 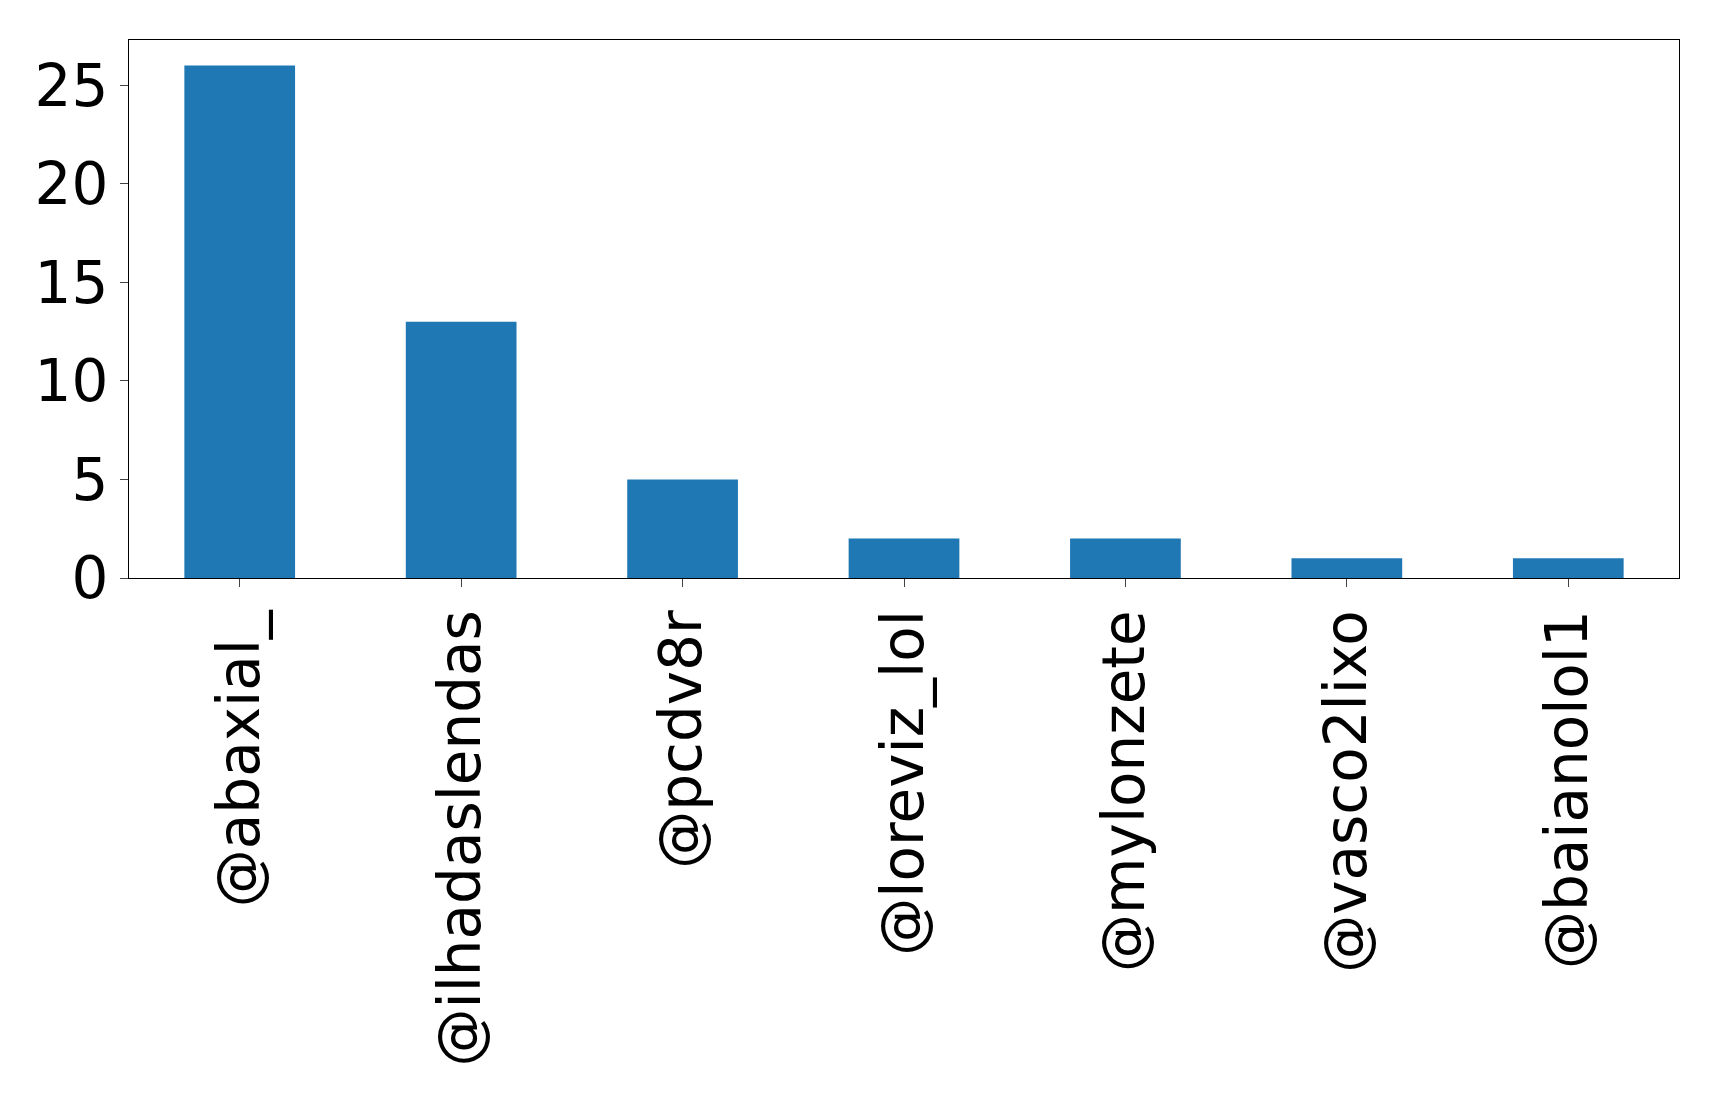 I want to click on y-tick-label: 20, so click(x=71, y=184).